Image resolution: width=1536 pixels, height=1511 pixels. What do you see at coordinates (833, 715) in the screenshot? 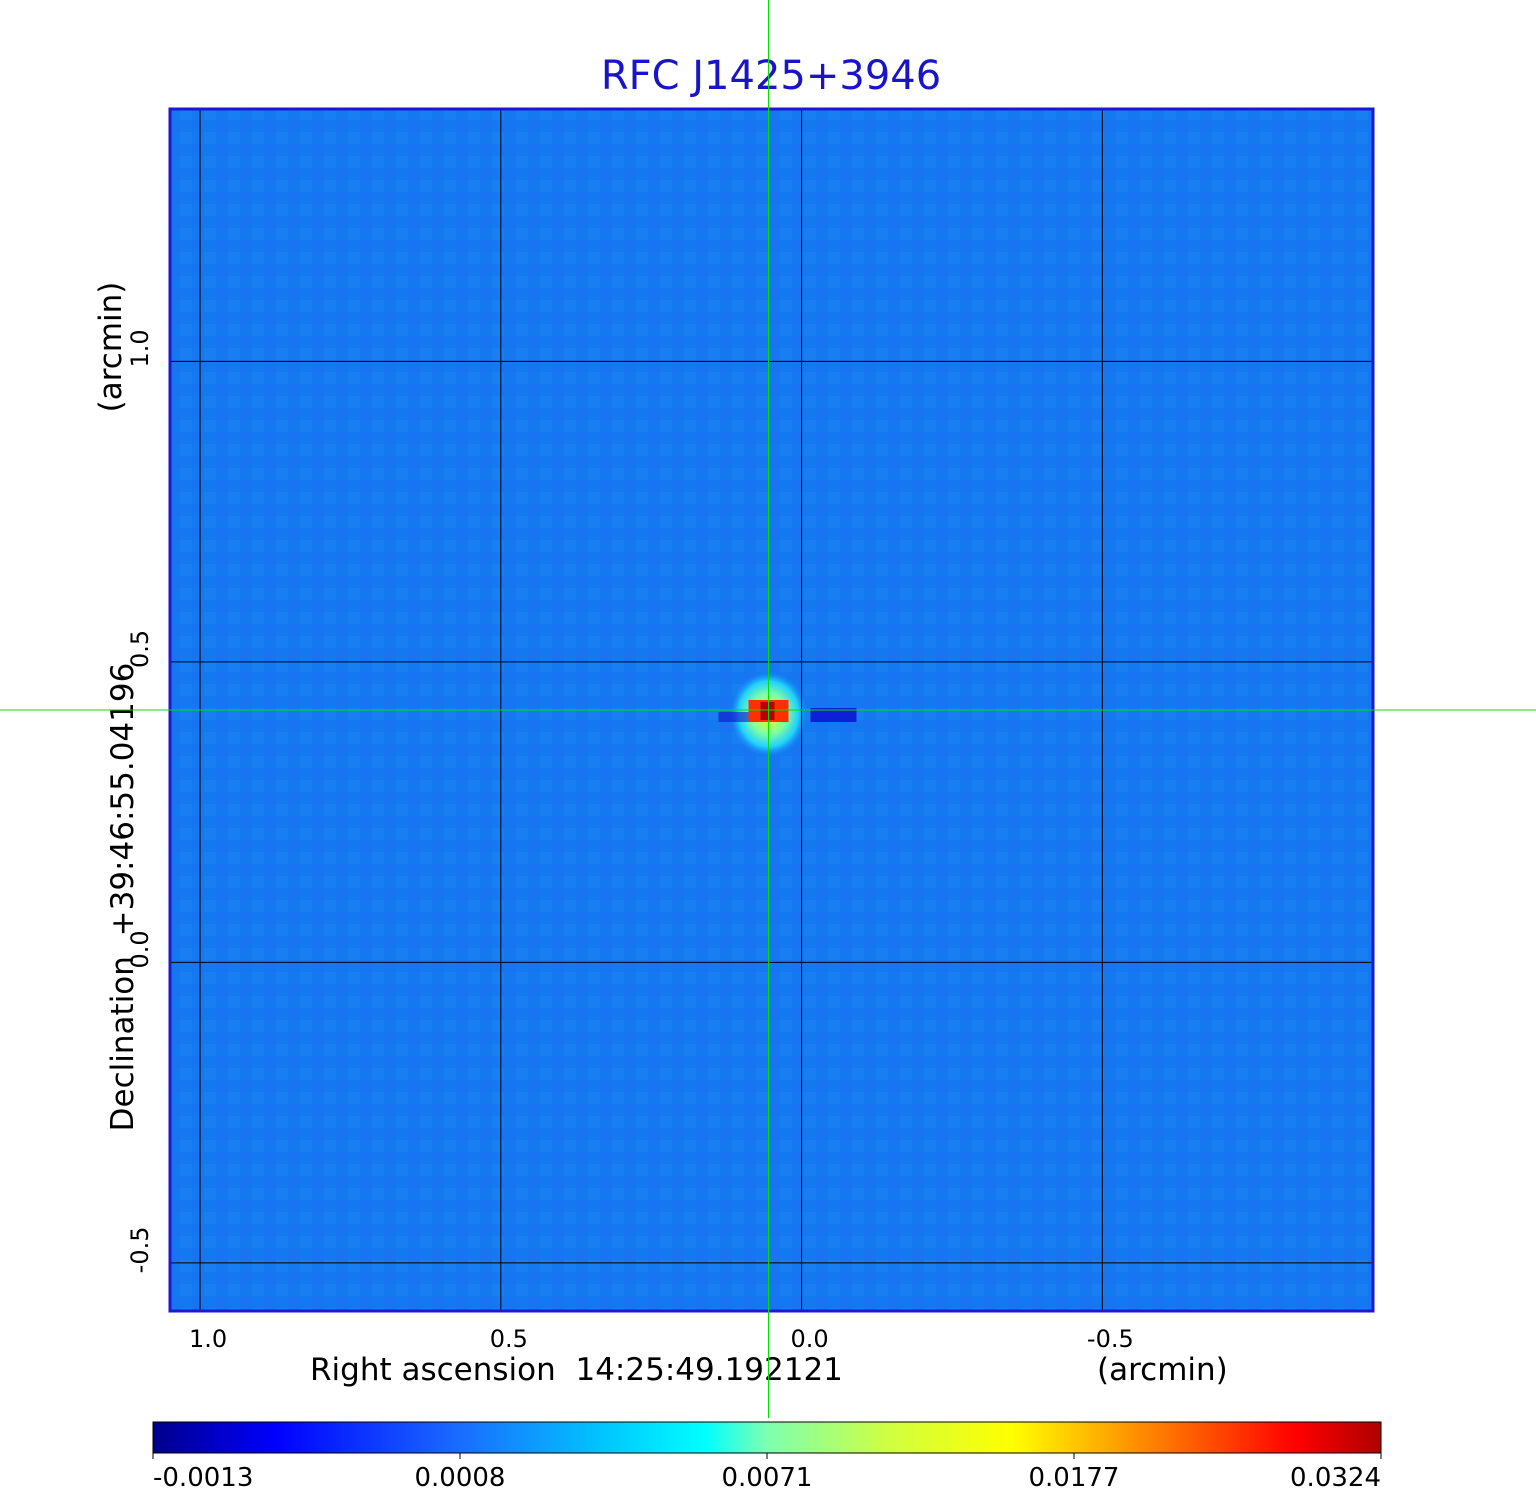
I see `source-sidelobe-right` at bounding box center [833, 715].